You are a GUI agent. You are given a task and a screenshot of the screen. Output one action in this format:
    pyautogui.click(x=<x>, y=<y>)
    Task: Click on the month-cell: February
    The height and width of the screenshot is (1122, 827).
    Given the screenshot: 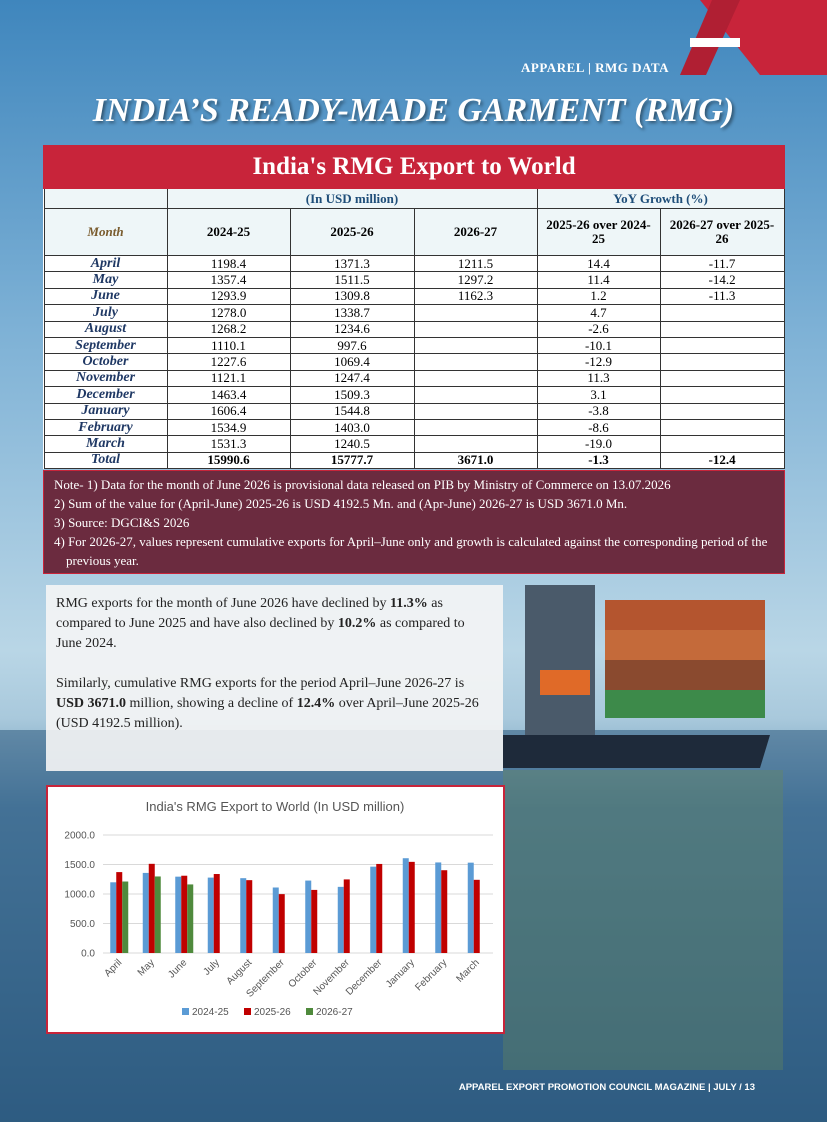 What is the action you would take?
    pyautogui.click(x=105, y=427)
    